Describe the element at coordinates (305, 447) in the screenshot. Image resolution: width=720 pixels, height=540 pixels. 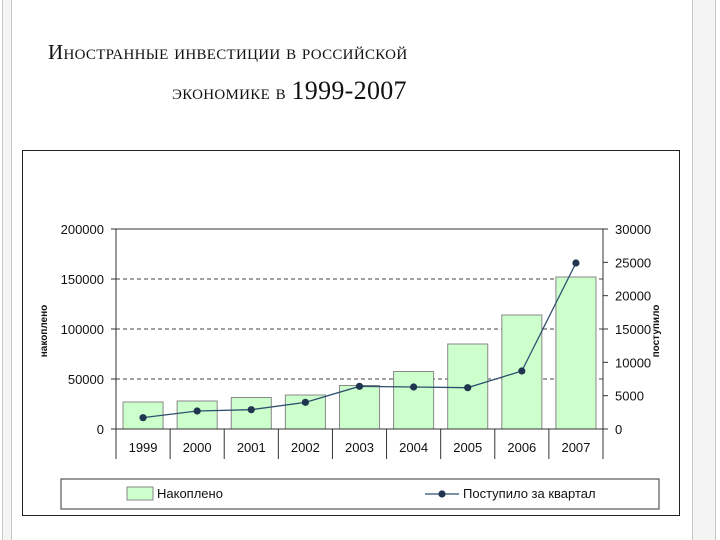
I see `x-tick-label: 2002` at that location.